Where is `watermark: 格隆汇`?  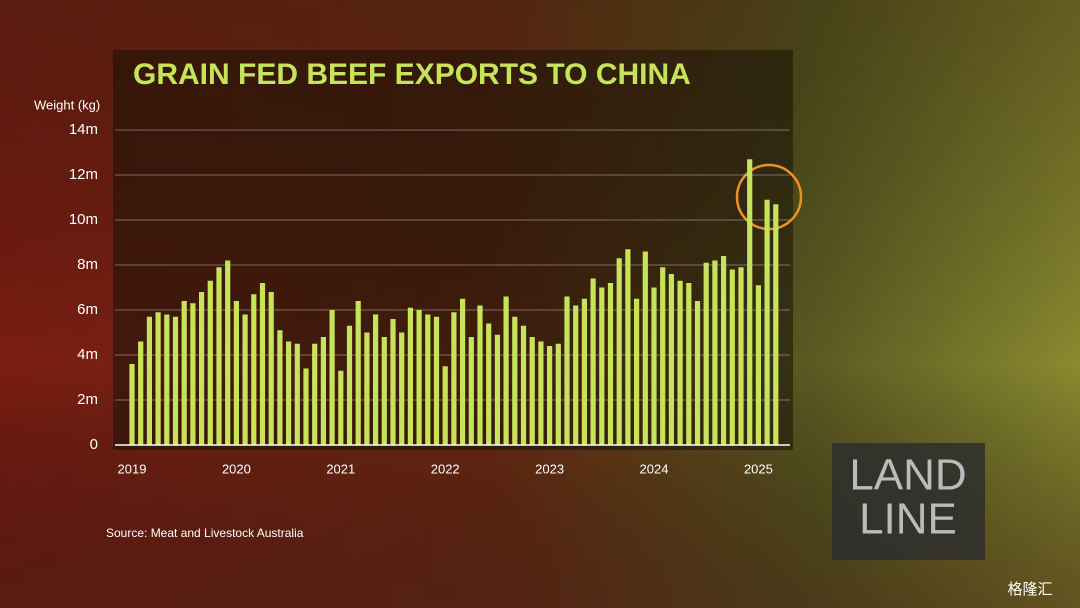
watermark: 格隆汇 is located at coordinates (1029, 589).